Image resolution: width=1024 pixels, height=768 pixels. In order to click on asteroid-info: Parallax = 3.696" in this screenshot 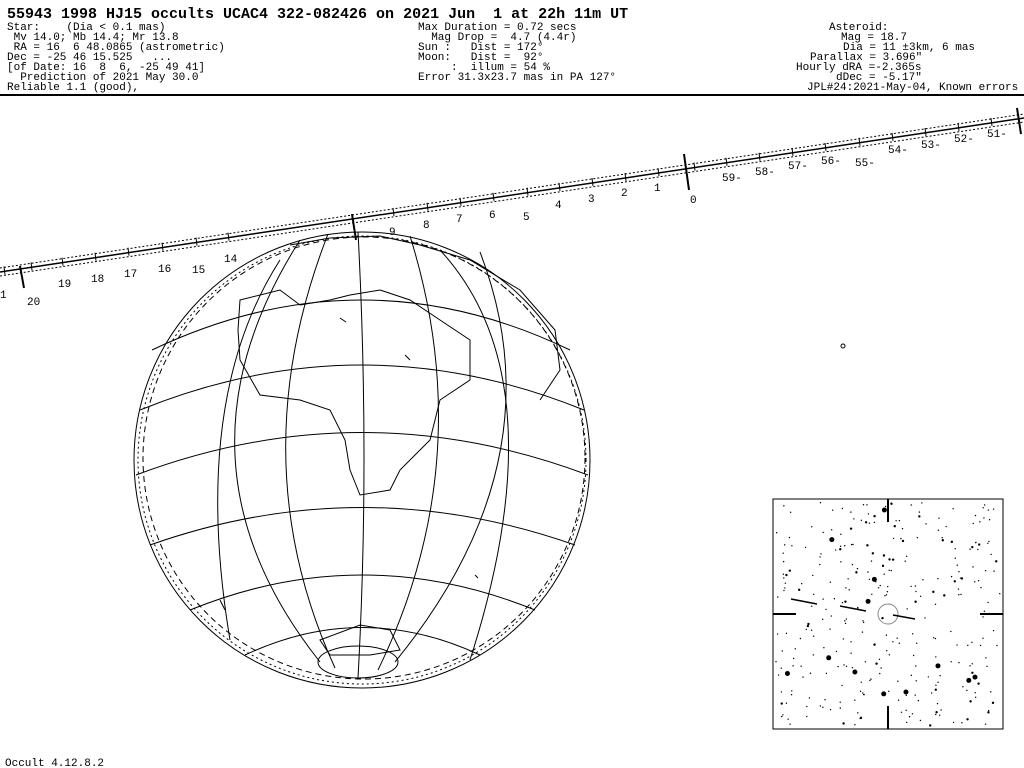, I will do `click(866, 58)`.